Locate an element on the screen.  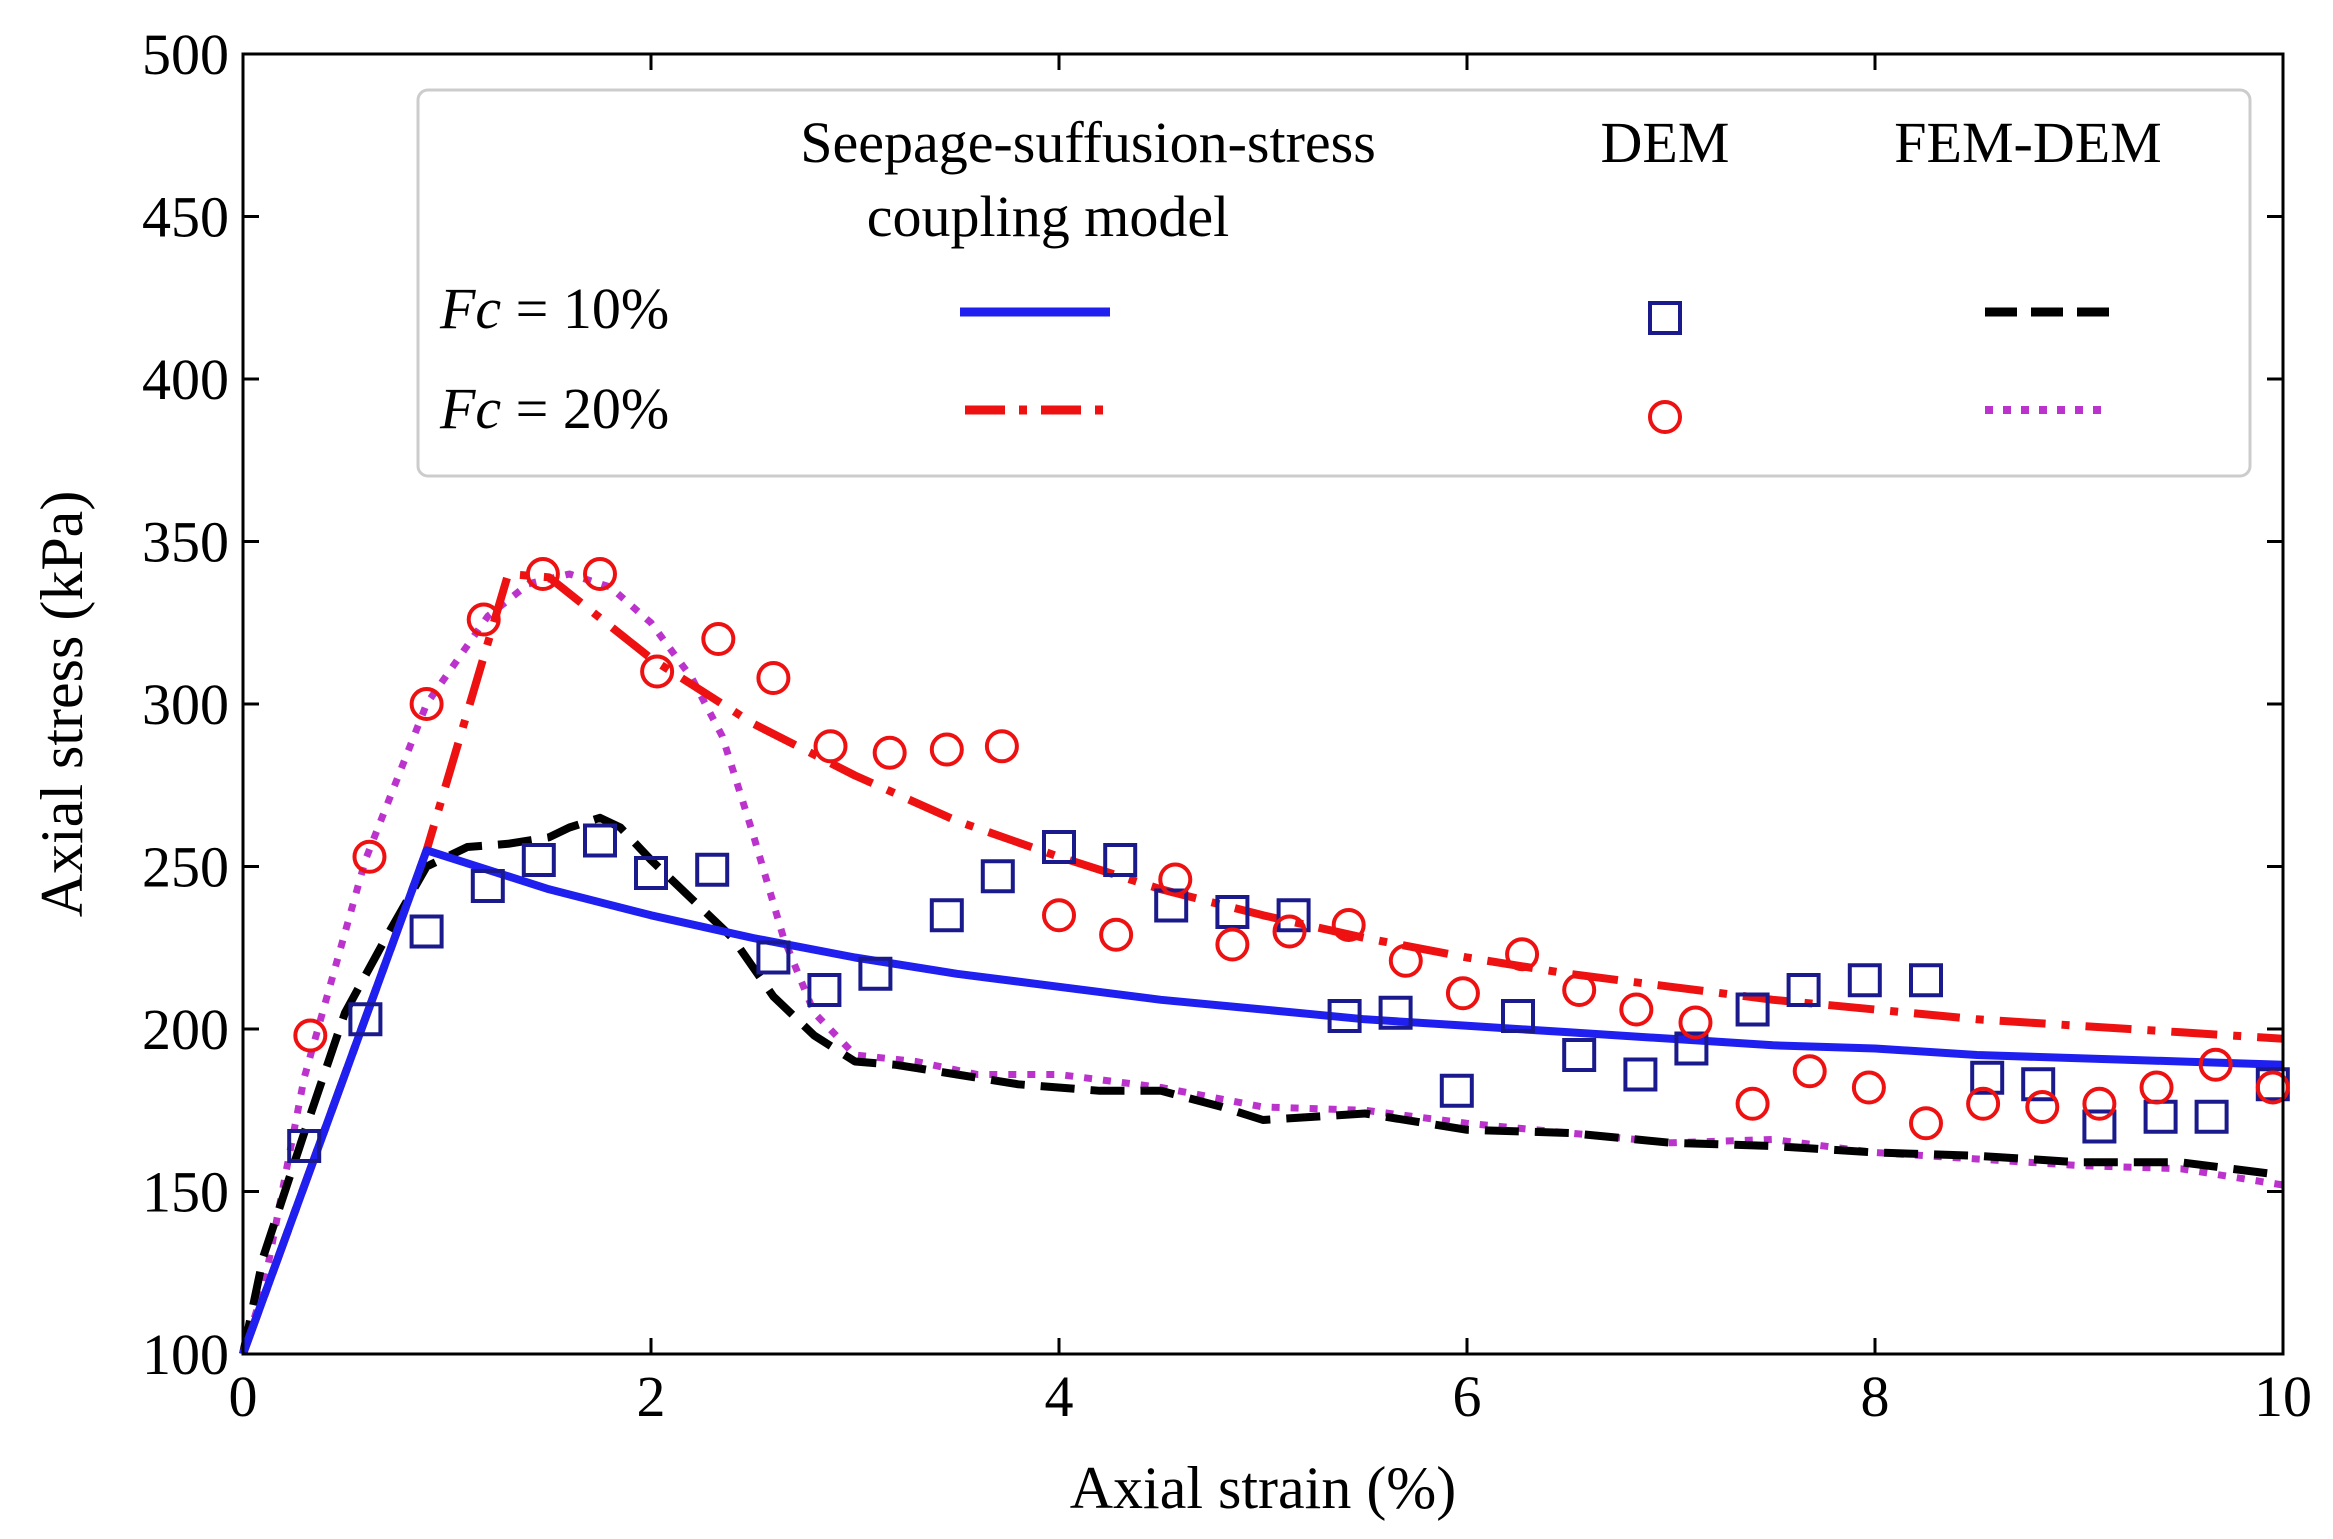
y-tick-label-500: 500 is located at coordinates (185, 54).